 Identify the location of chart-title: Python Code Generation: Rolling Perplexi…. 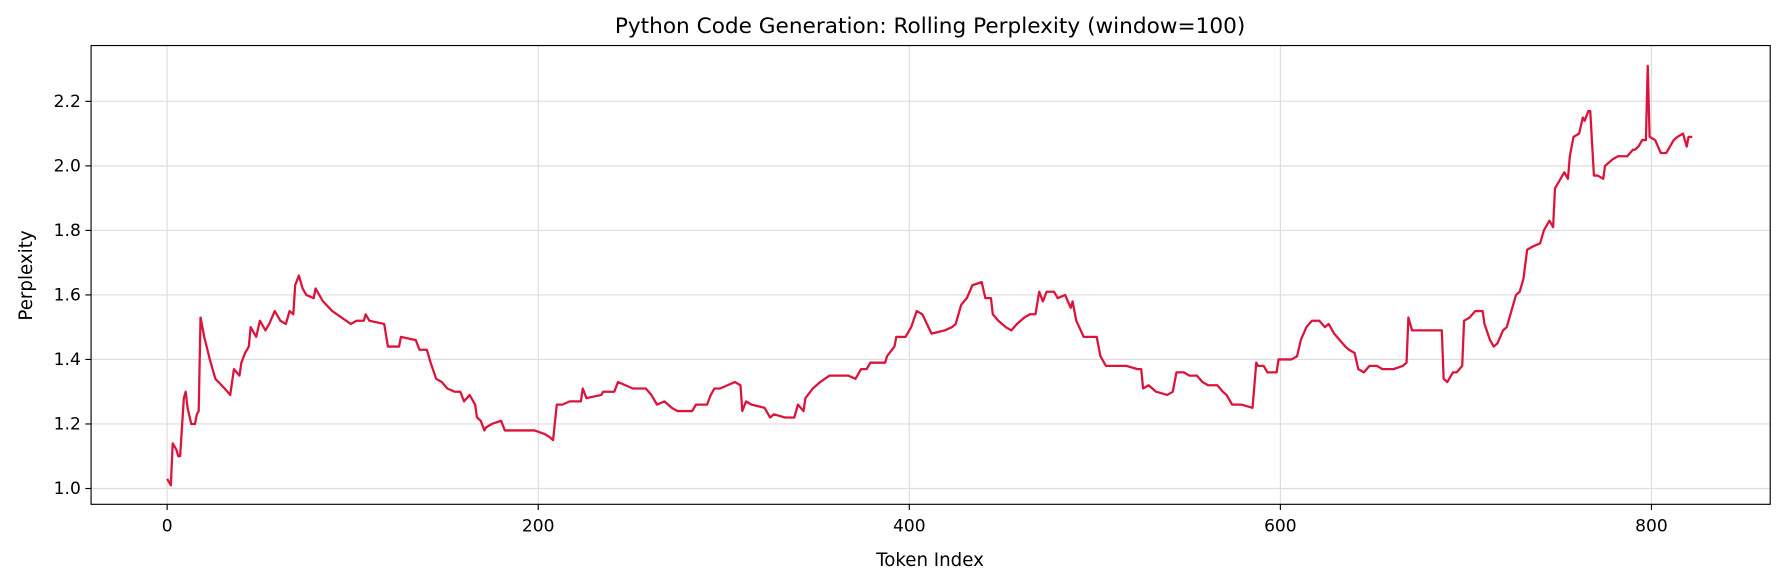
(930, 26).